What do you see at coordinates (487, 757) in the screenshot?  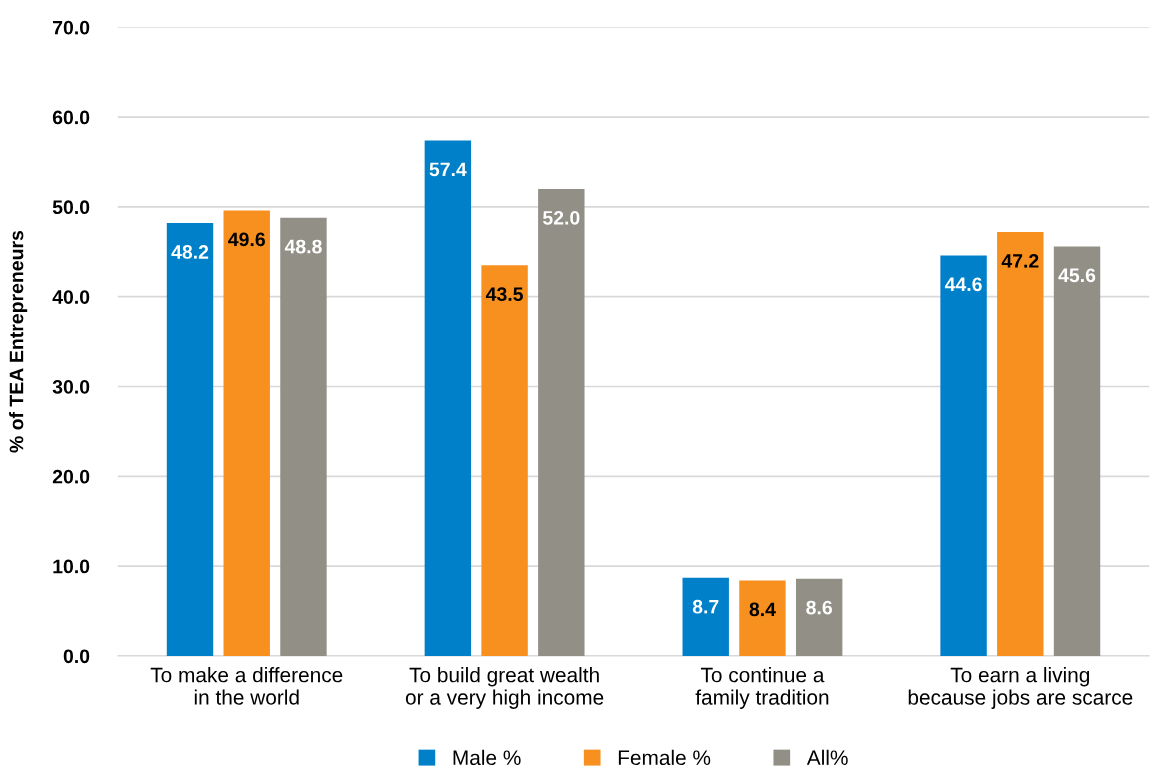 I see `legend-label: Male %` at bounding box center [487, 757].